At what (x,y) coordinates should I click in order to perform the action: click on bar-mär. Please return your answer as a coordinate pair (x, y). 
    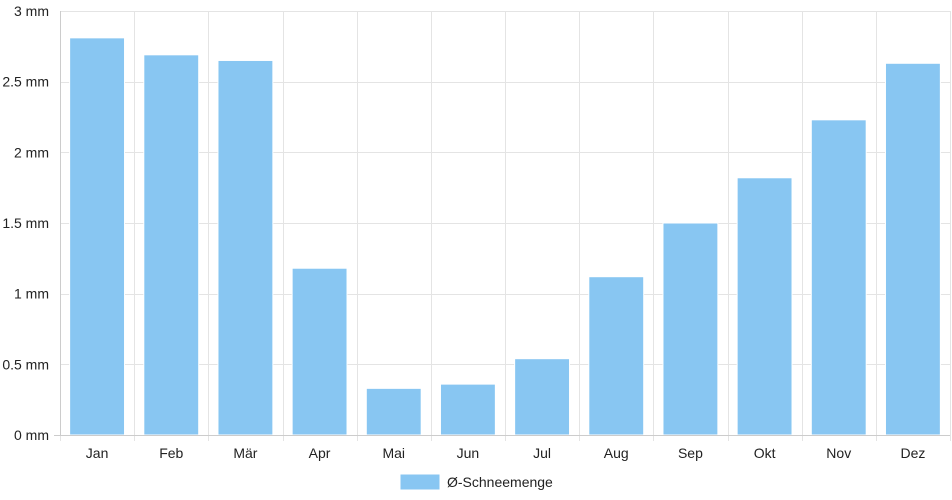
    Looking at the image, I should click on (245, 247).